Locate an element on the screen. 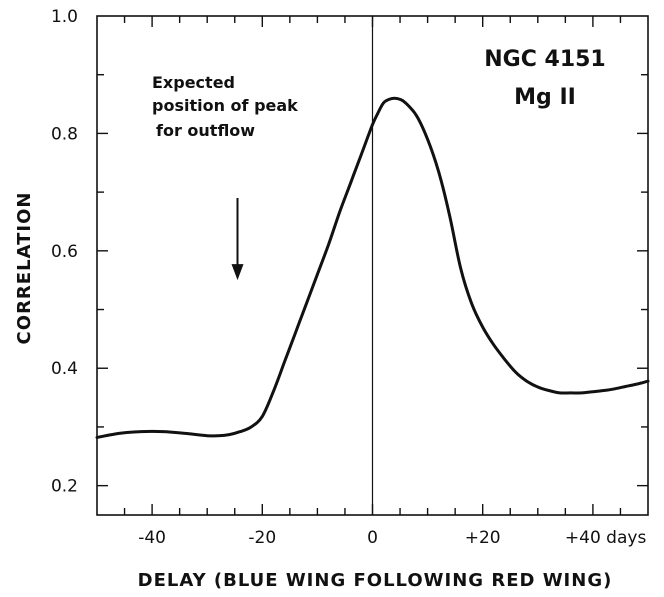 Image resolution: width=664 pixels, height=597 pixels. annotation-text-line: Expected is located at coordinates (193, 82).